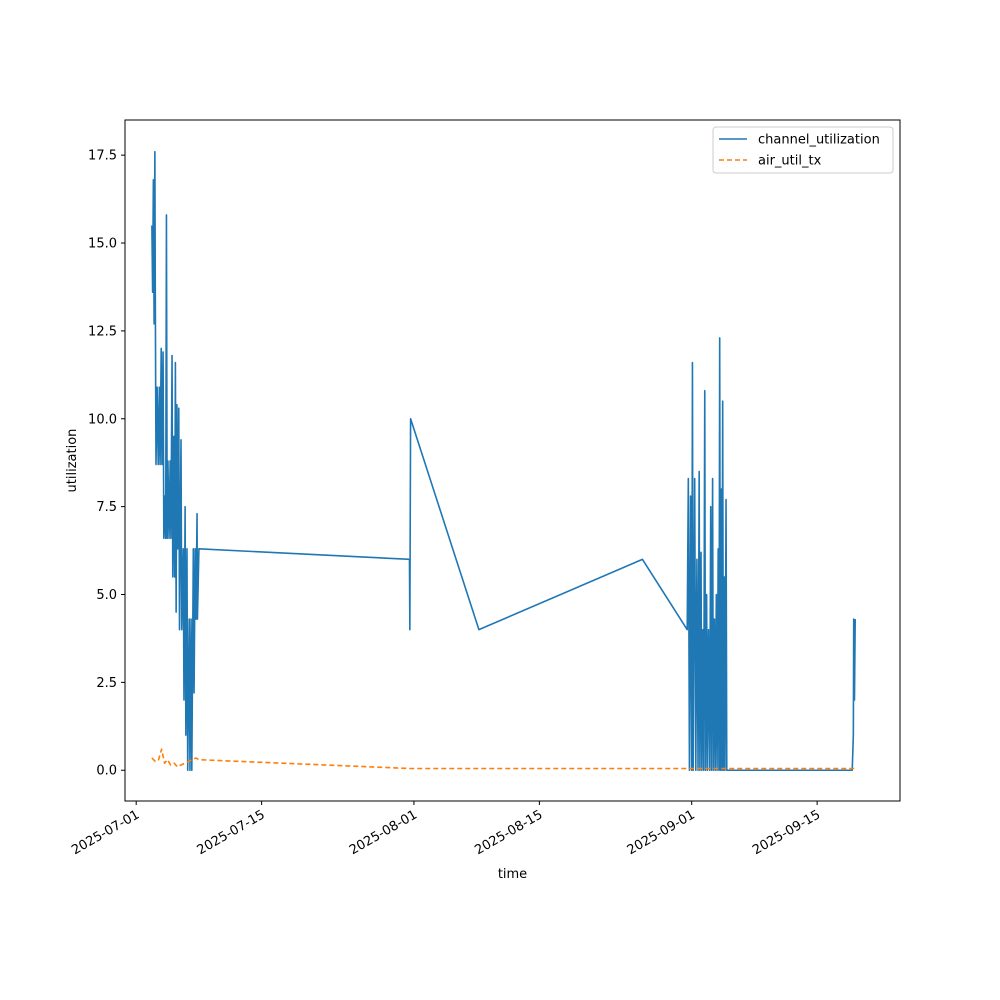 The height and width of the screenshot is (1000, 1000). What do you see at coordinates (105, 832) in the screenshot?
I see `x-tick-label: 2025-07-01` at bounding box center [105, 832].